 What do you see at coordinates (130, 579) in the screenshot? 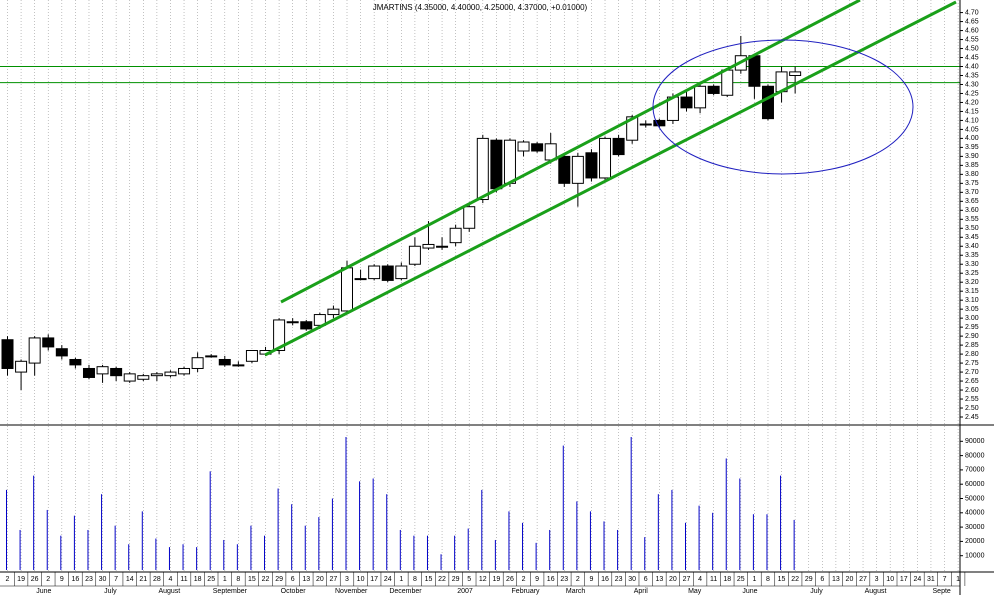
I see `x-tick-label: 14` at bounding box center [130, 579].